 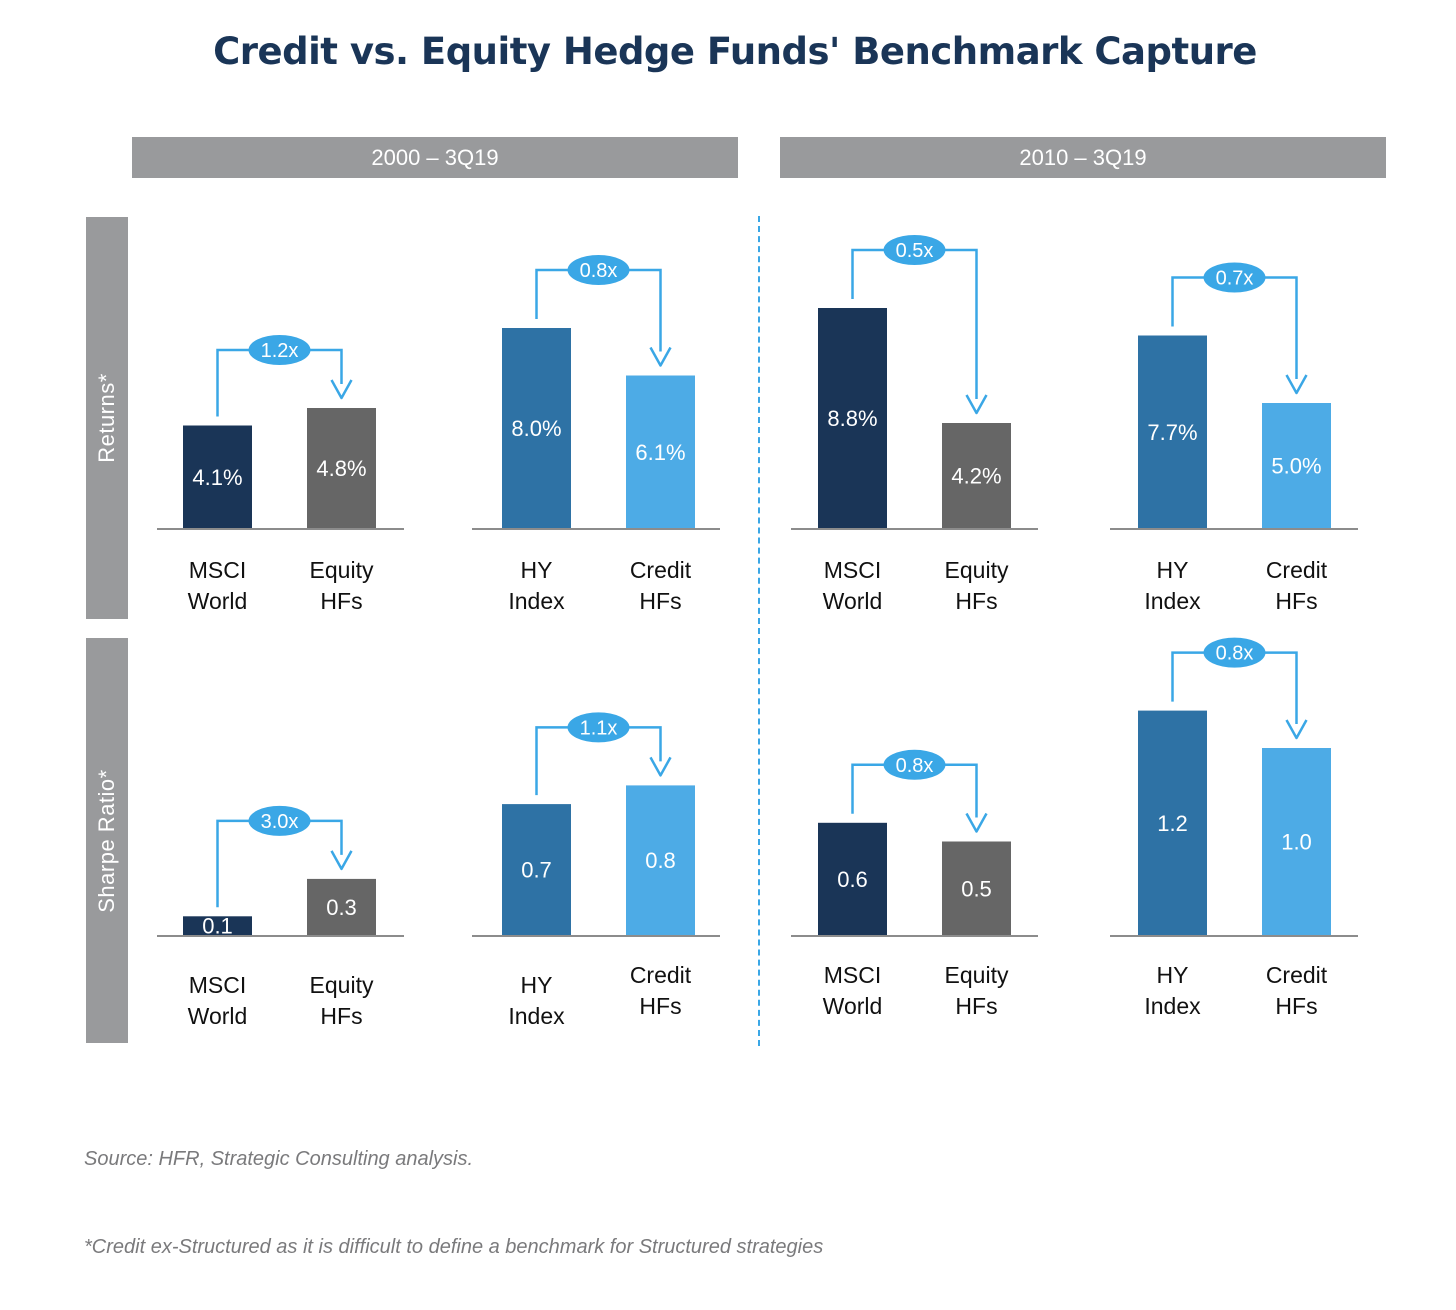 I want to click on bar-value-label: 0.3, so click(x=341, y=907).